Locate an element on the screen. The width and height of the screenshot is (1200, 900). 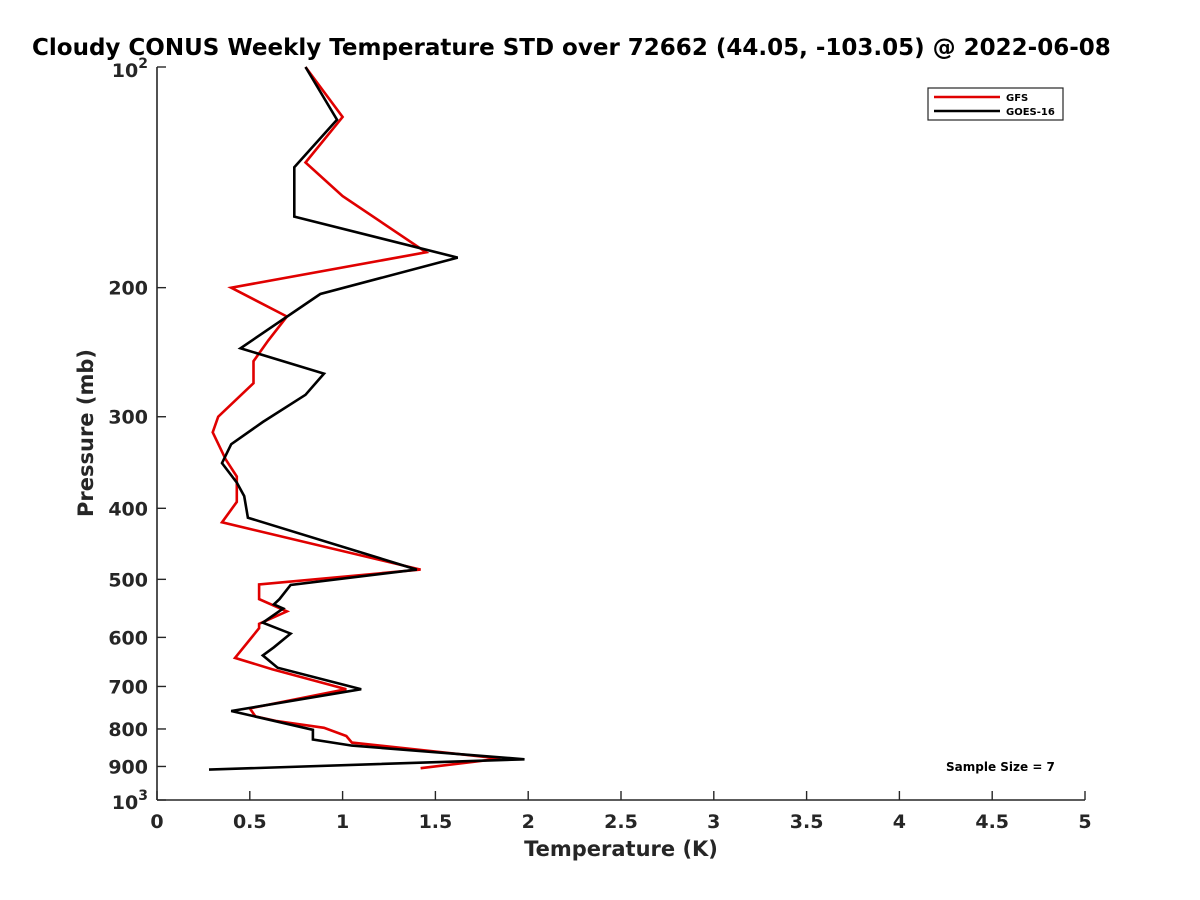
x-tick-label: 0 is located at coordinates (156, 822).